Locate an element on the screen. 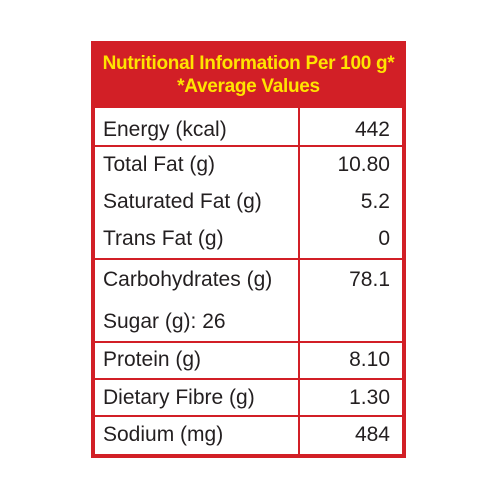  row-value-total-fat: 10.80 is located at coordinates (363, 164).